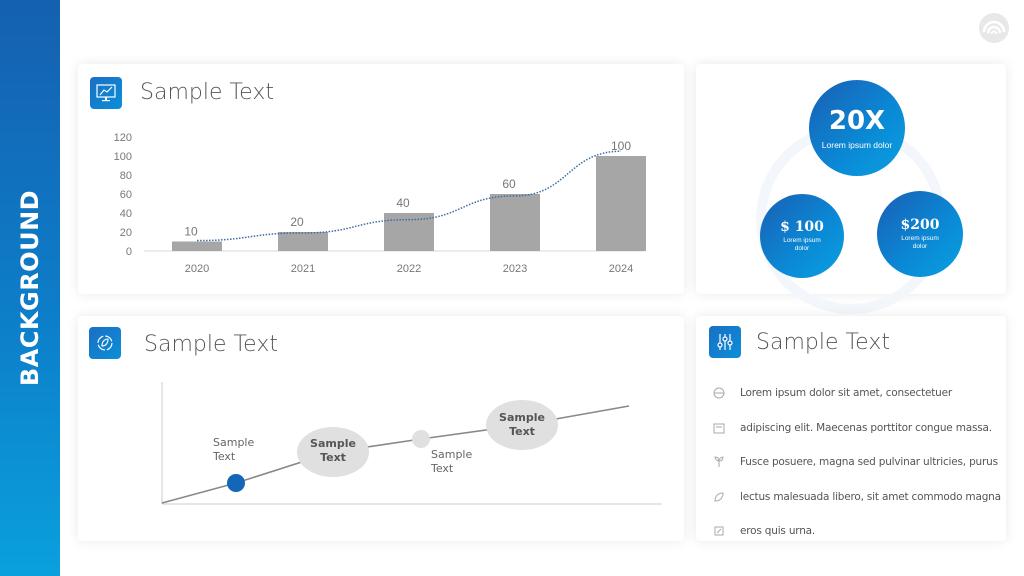 The image size is (1024, 576). What do you see at coordinates (197, 246) in the screenshot?
I see `bar-2020` at bounding box center [197, 246].